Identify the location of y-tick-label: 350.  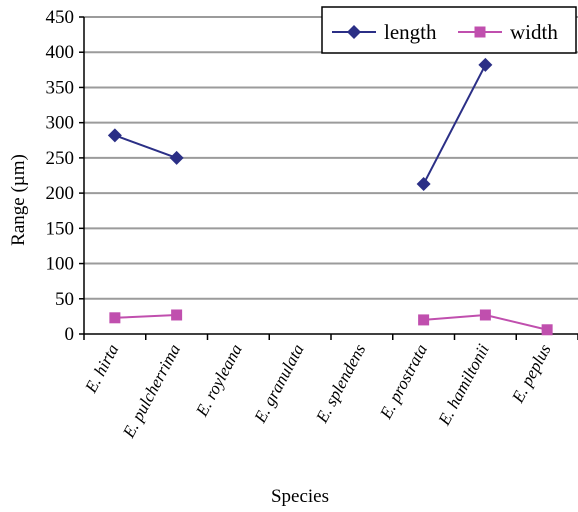
(60, 87).